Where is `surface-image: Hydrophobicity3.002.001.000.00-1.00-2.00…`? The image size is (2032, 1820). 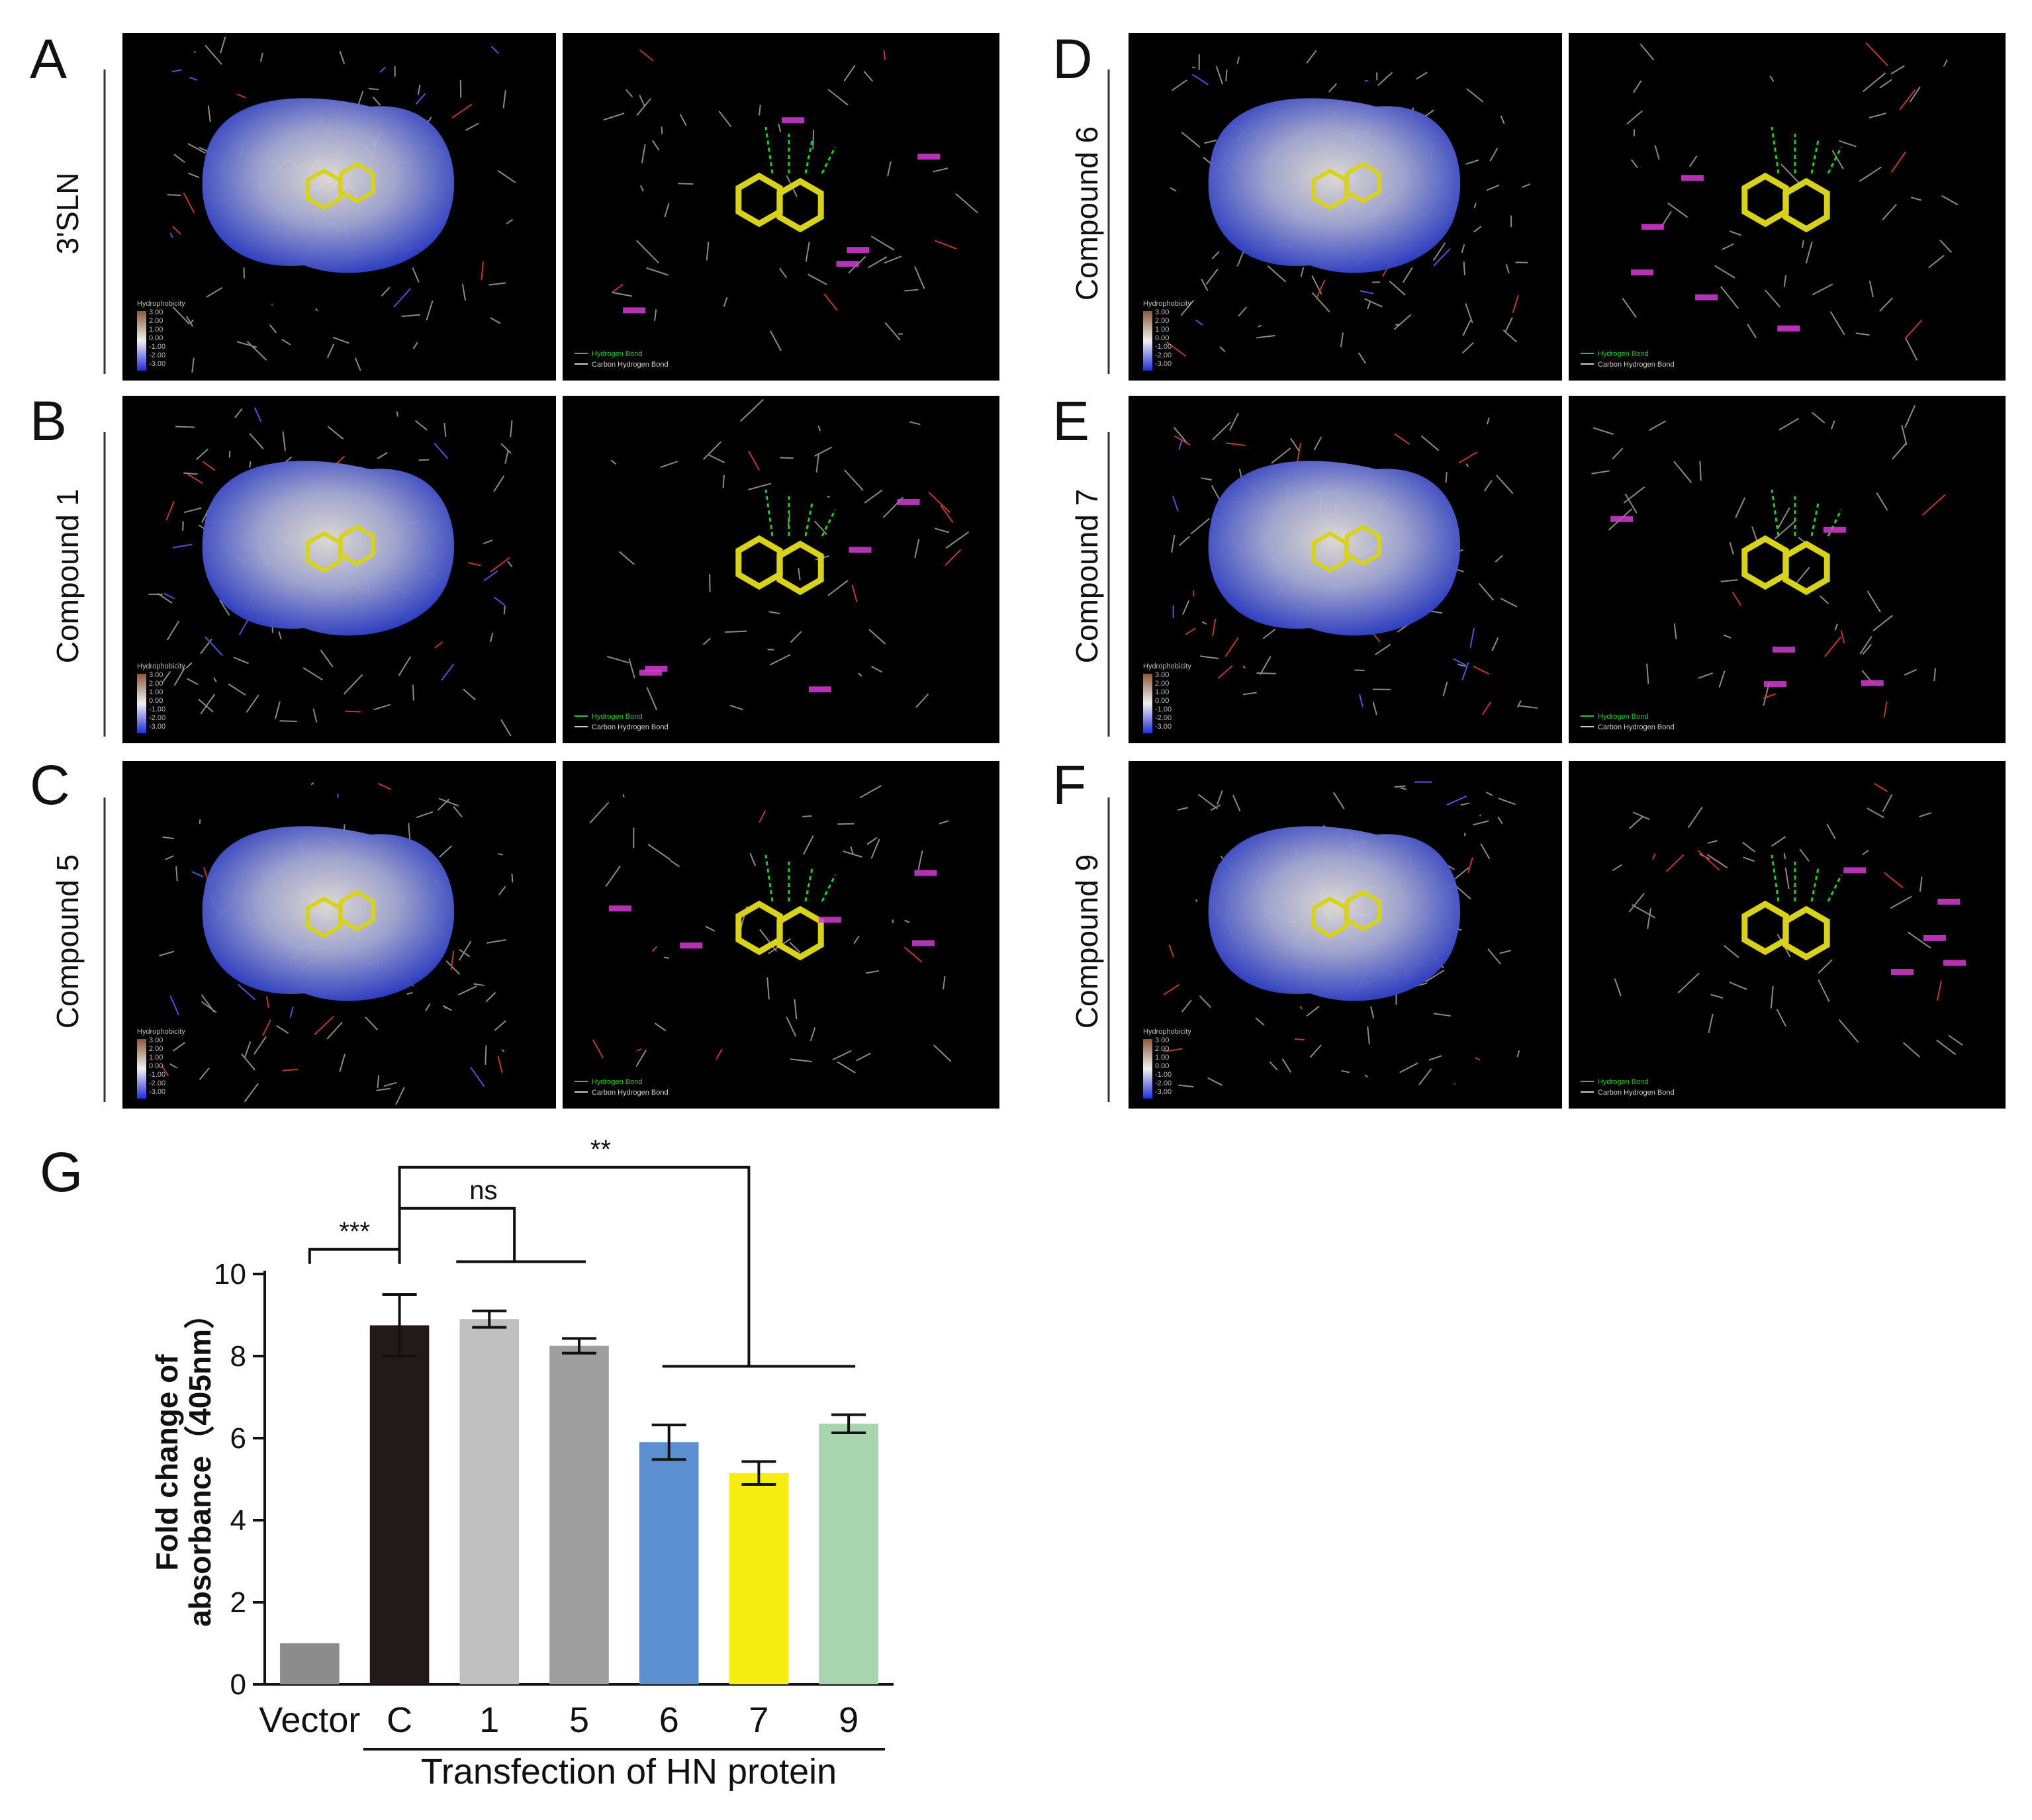
surface-image: Hydrophobicity3.002.001.000.00-1.00-2.00… is located at coordinates (1345, 207).